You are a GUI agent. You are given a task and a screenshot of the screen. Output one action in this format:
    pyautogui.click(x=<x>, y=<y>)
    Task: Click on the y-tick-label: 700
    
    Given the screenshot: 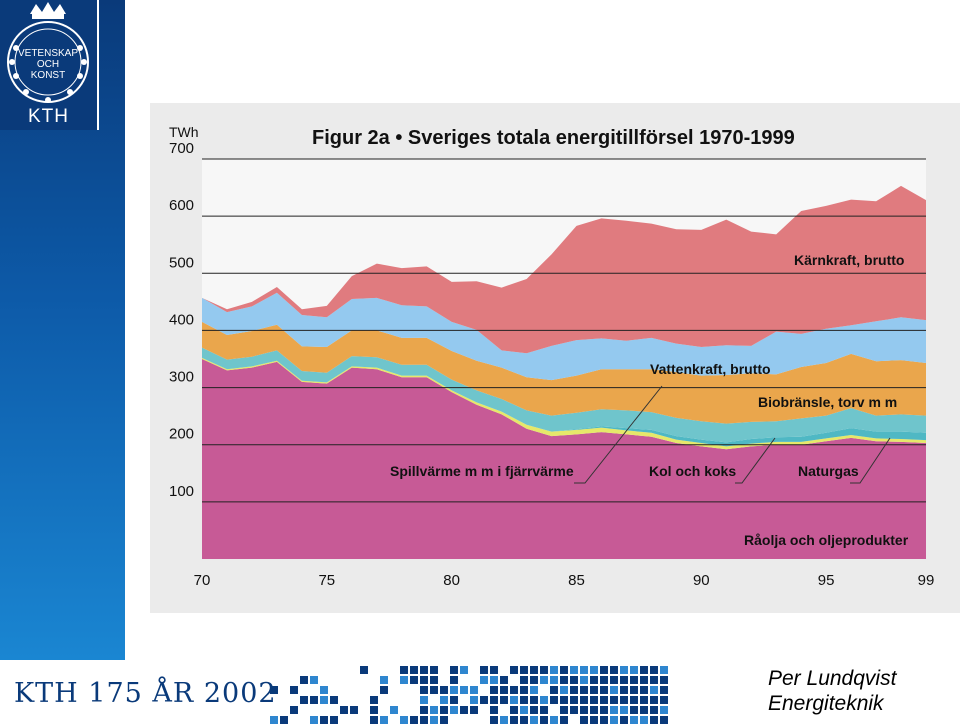 What is the action you would take?
    pyautogui.click(x=181, y=148)
    